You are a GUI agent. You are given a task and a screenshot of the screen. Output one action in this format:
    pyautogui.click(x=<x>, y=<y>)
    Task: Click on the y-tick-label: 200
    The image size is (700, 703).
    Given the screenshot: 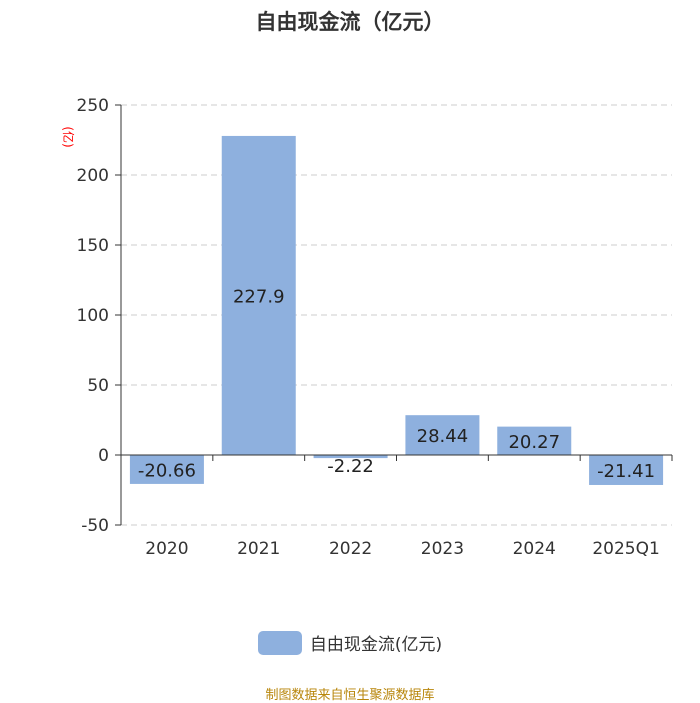 What is the action you would take?
    pyautogui.click(x=93, y=176)
    